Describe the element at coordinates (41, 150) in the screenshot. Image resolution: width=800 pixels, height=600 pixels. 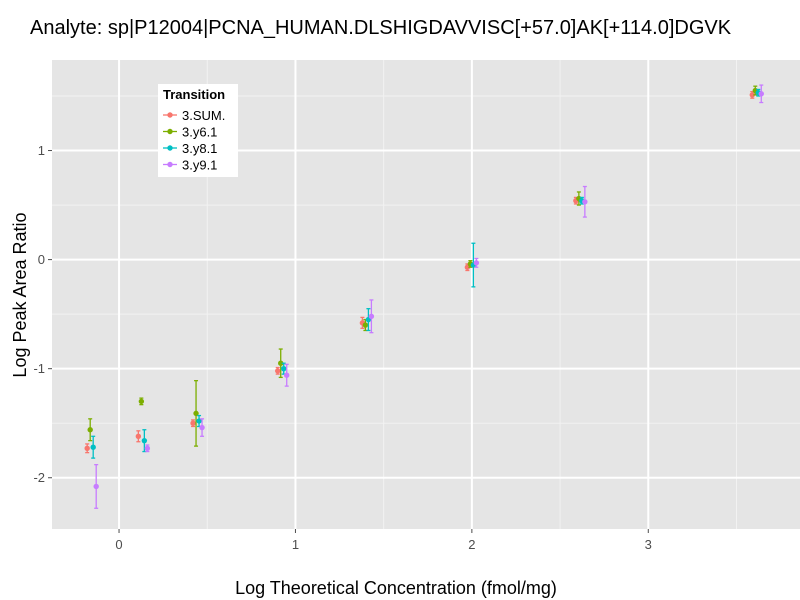
I see `y-tick-label: 1` at that location.